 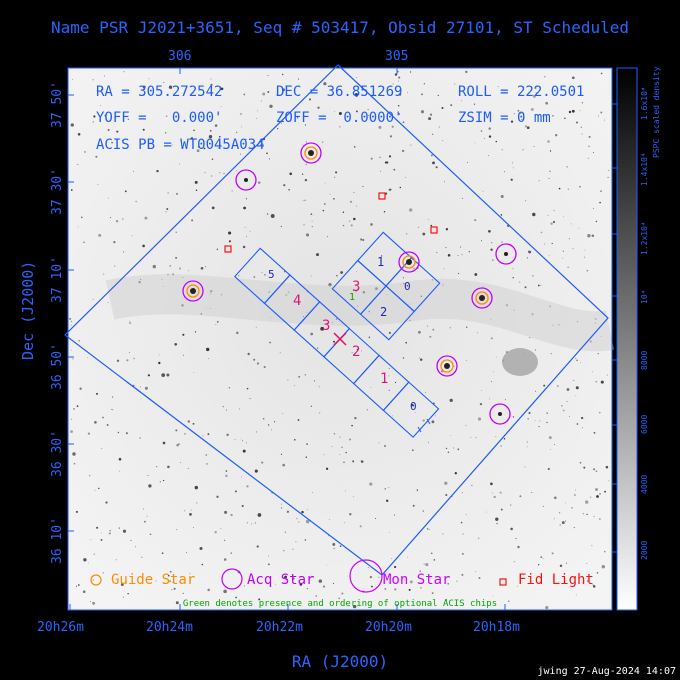 What do you see at coordinates (366, 576) in the screenshot?
I see `mon-star-legend-icon` at bounding box center [366, 576].